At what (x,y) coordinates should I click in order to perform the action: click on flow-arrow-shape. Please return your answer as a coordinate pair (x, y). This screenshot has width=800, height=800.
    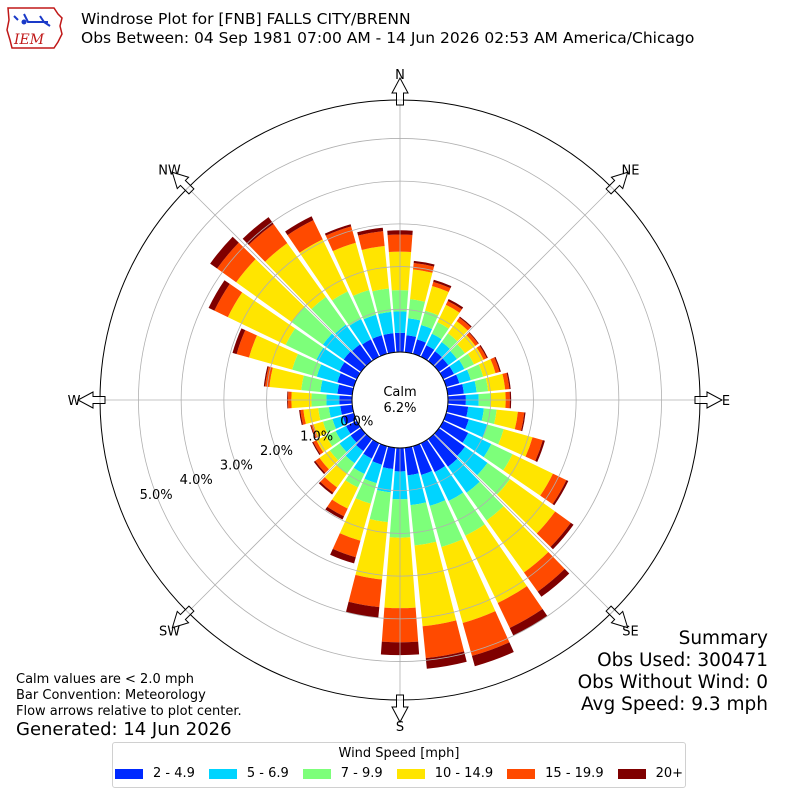
    Looking at the image, I should click on (400, 709).